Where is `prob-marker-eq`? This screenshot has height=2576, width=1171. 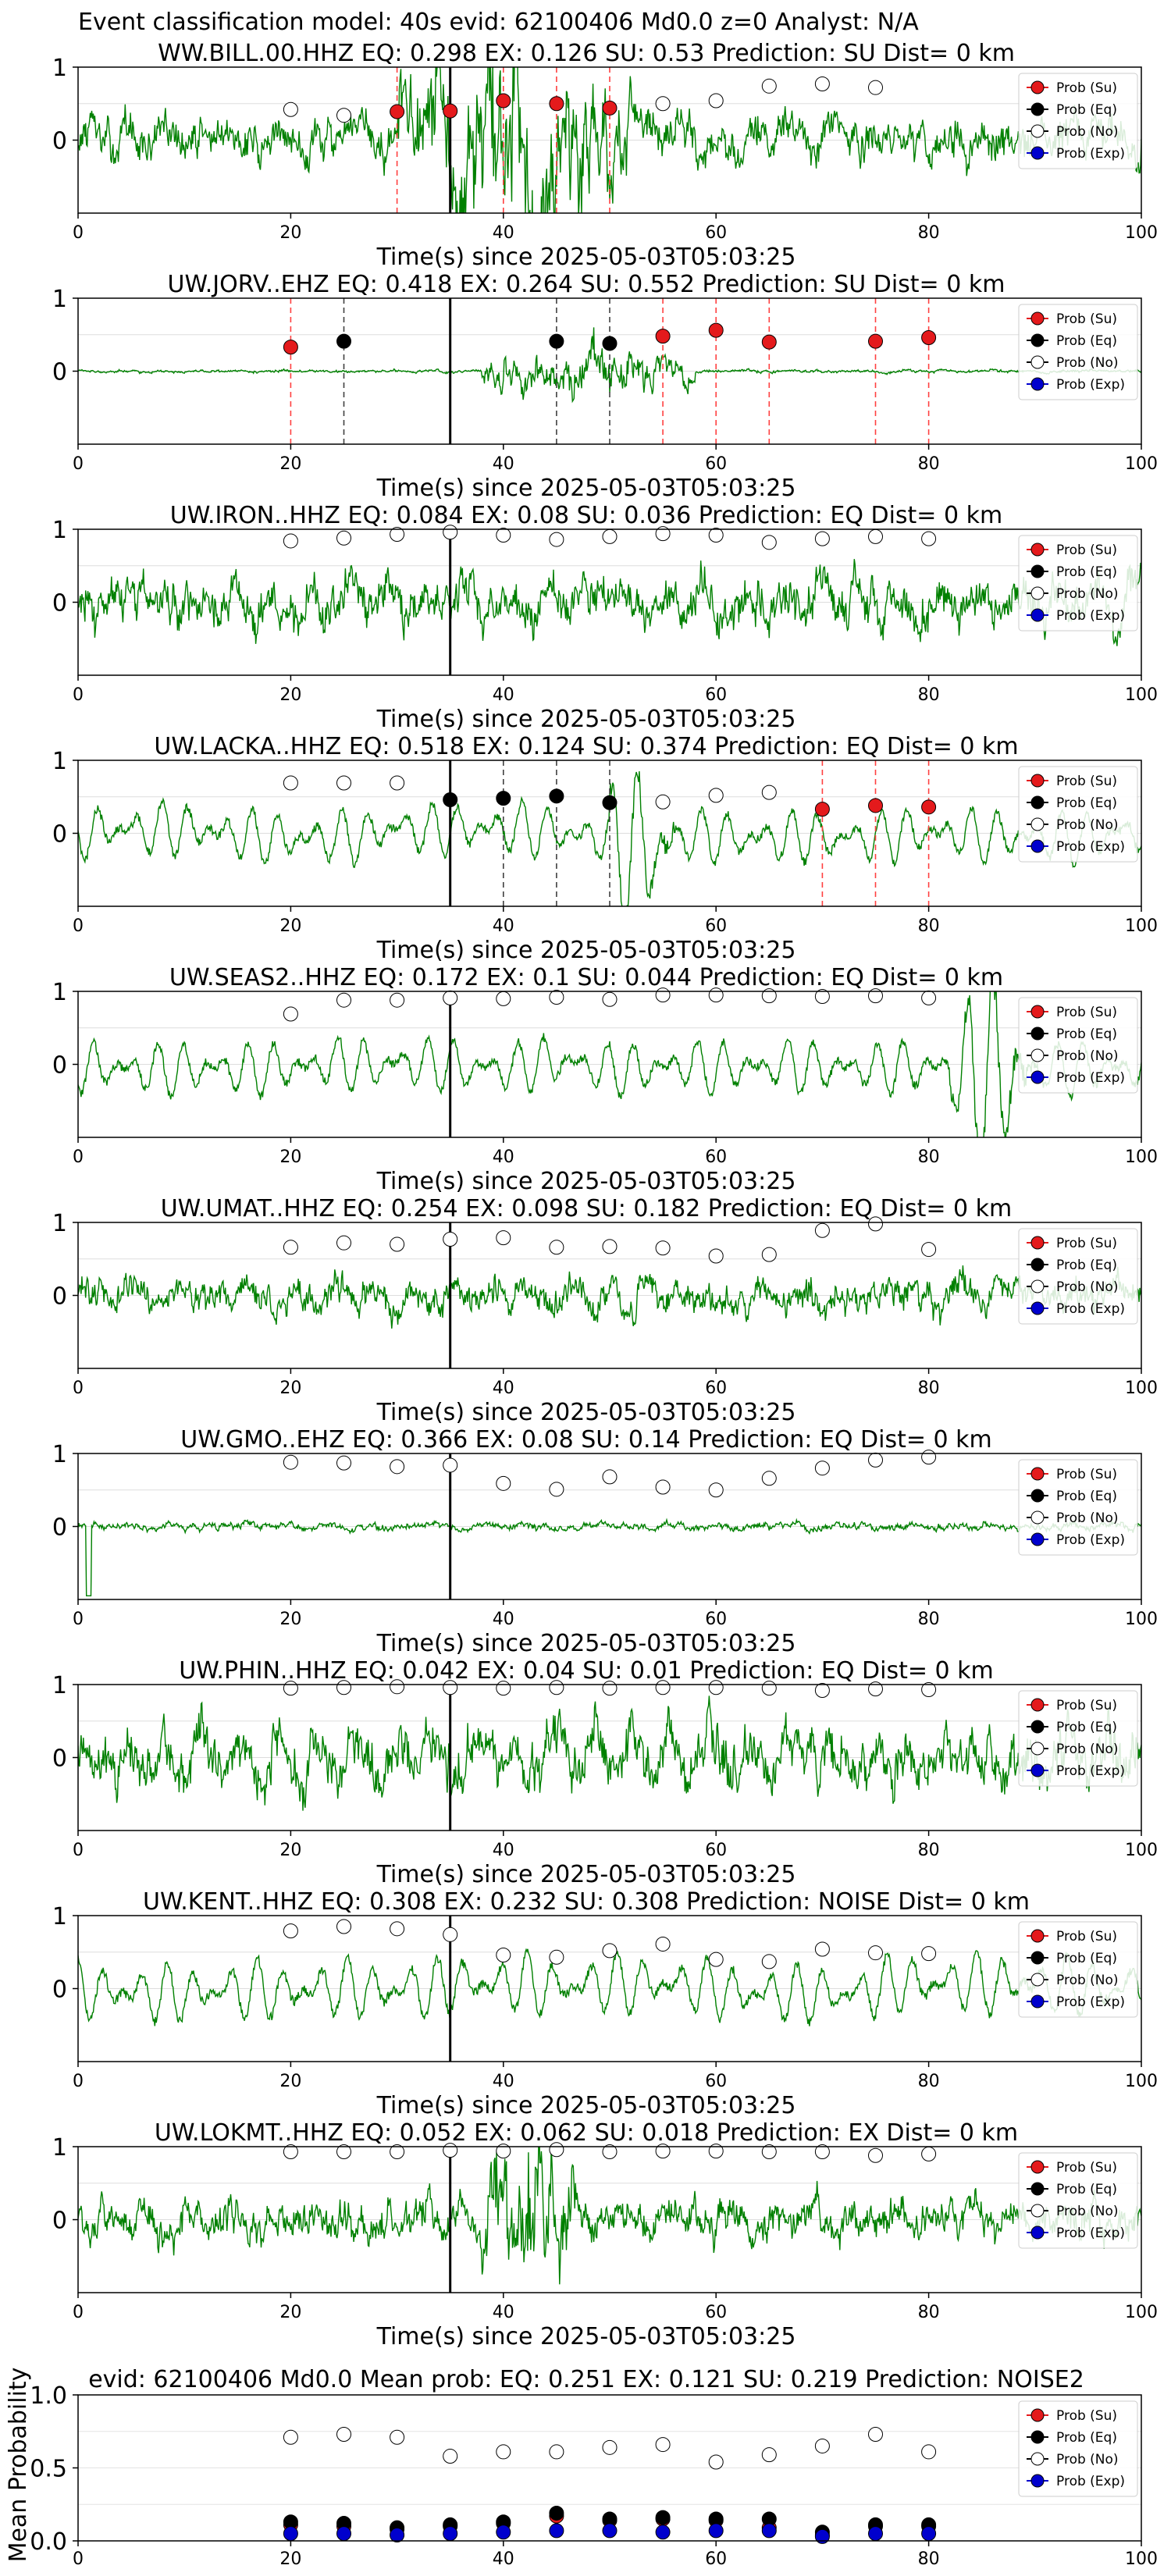
prob-marker-eq is located at coordinates (503, 798).